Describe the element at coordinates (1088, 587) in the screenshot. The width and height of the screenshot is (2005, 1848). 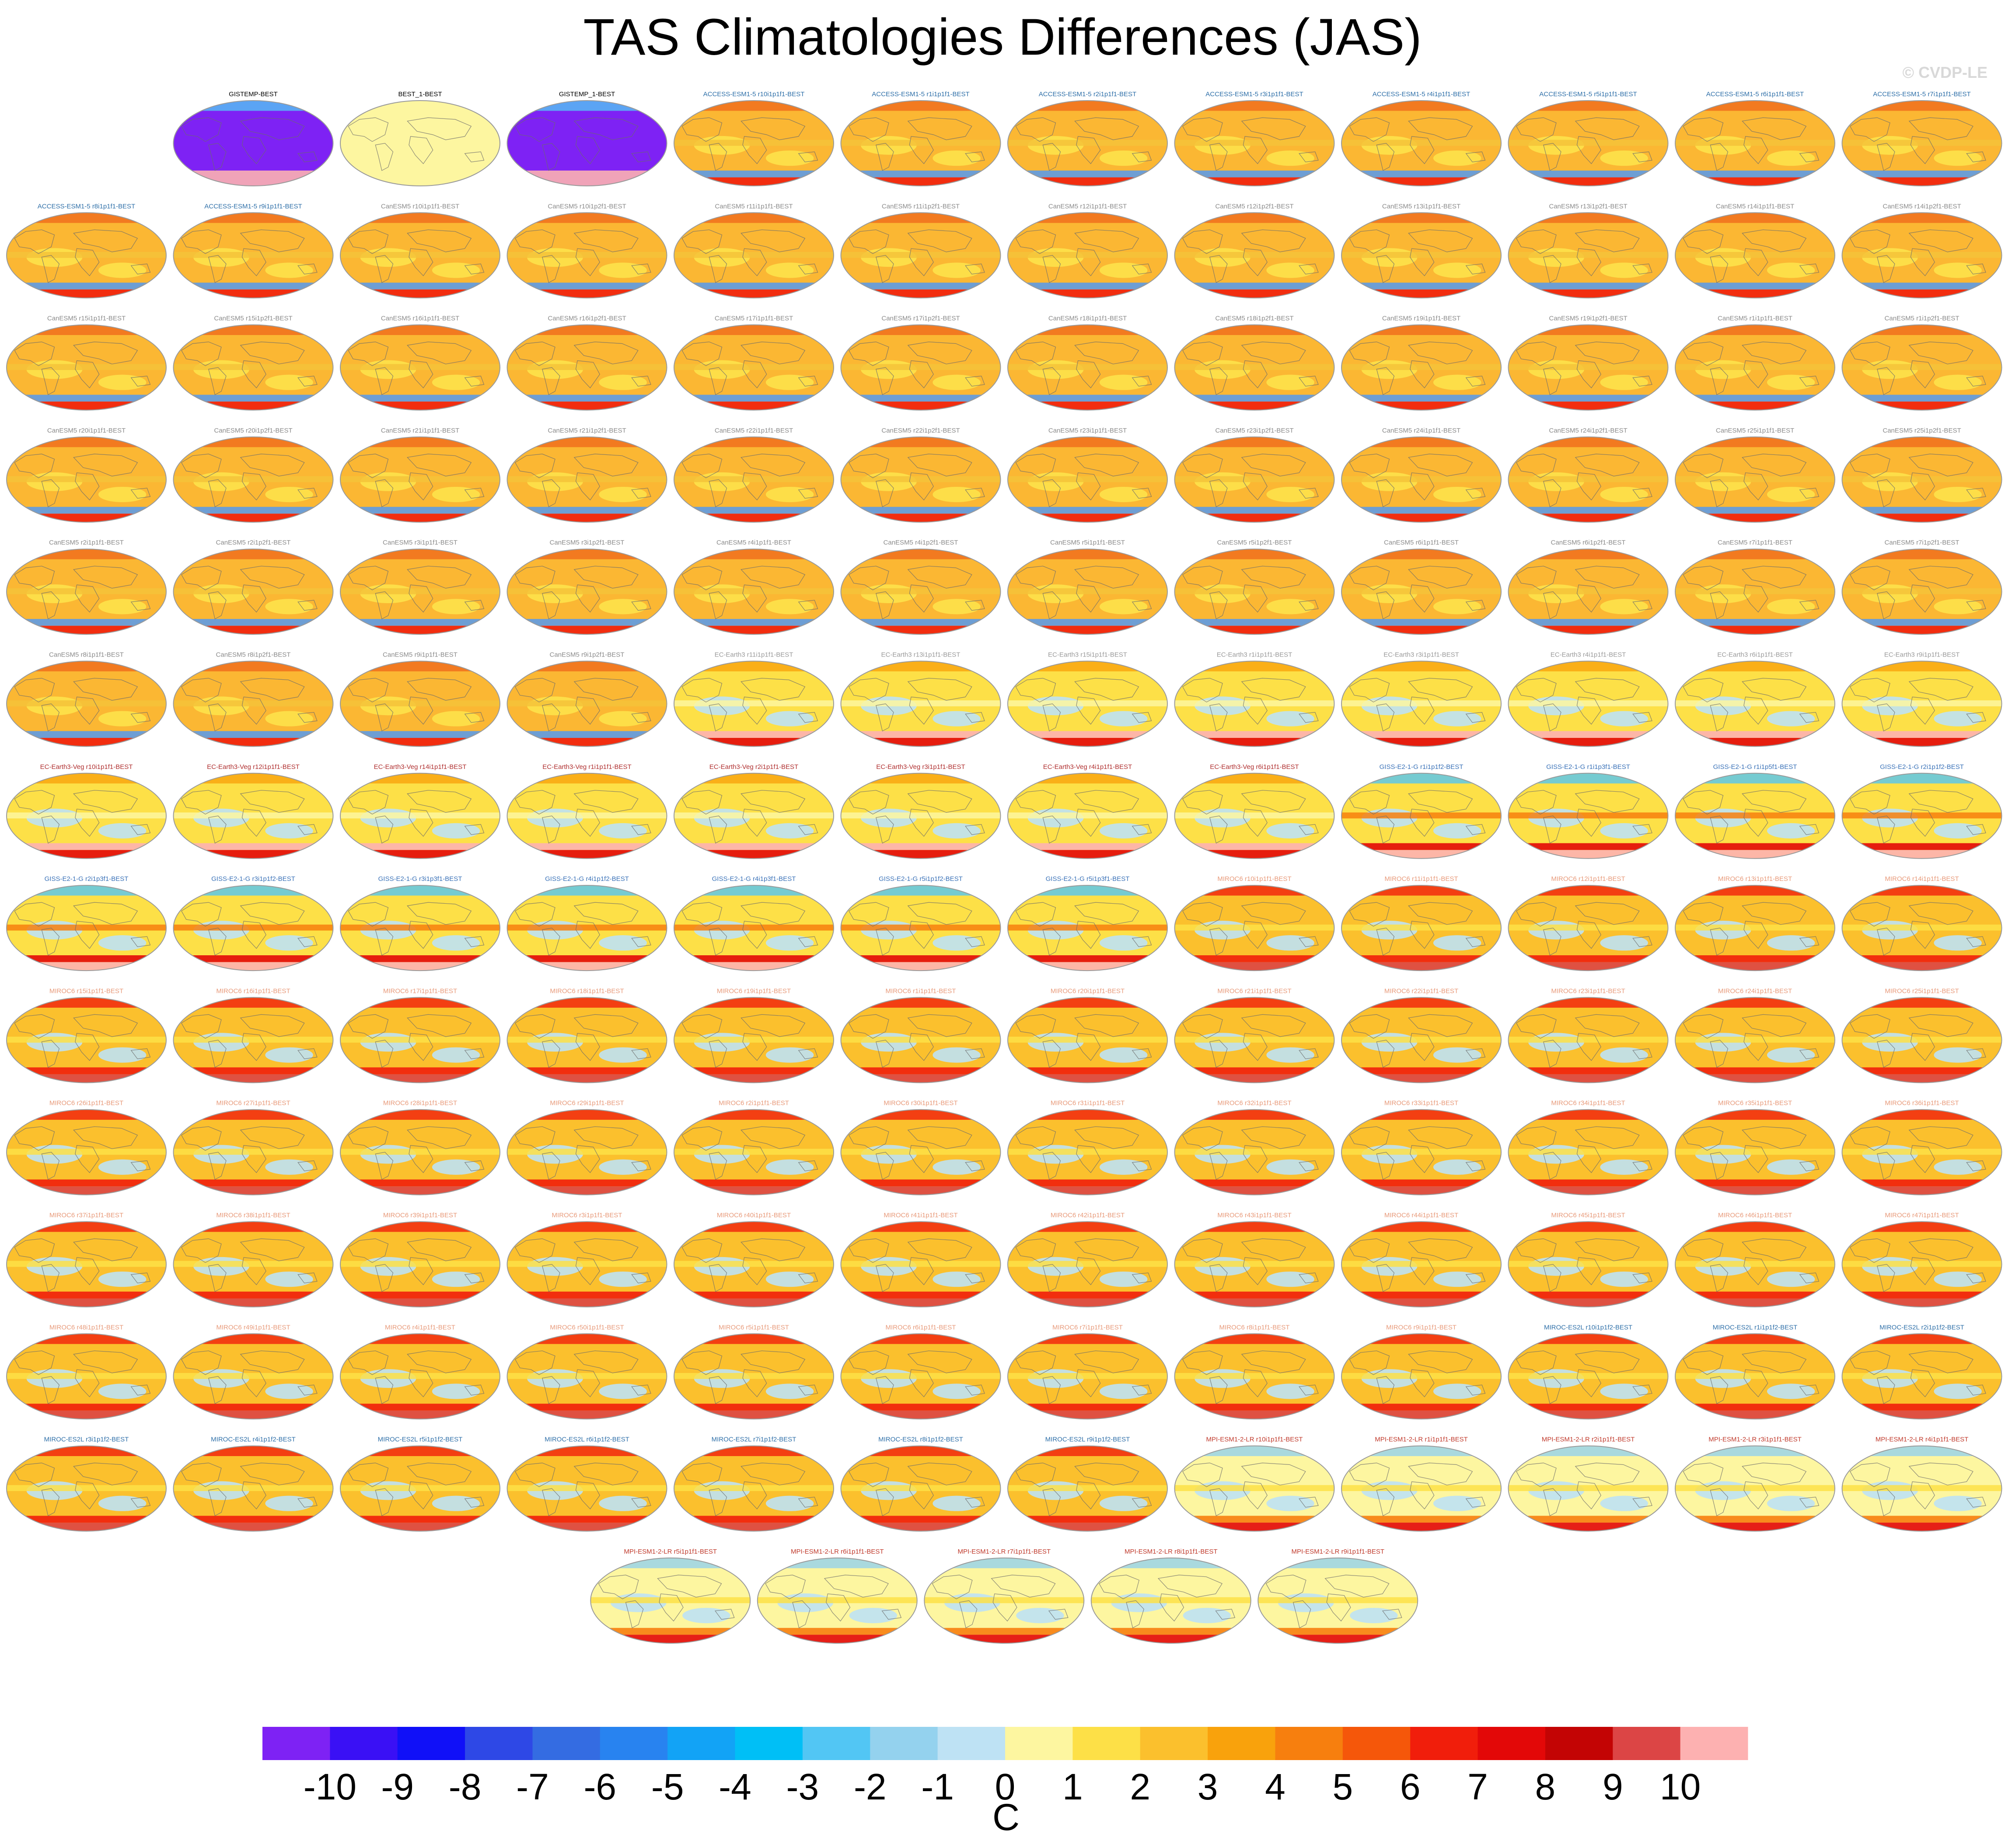
I see `map-panel: CanESM5 r5i1p1f1-BEST` at that location.